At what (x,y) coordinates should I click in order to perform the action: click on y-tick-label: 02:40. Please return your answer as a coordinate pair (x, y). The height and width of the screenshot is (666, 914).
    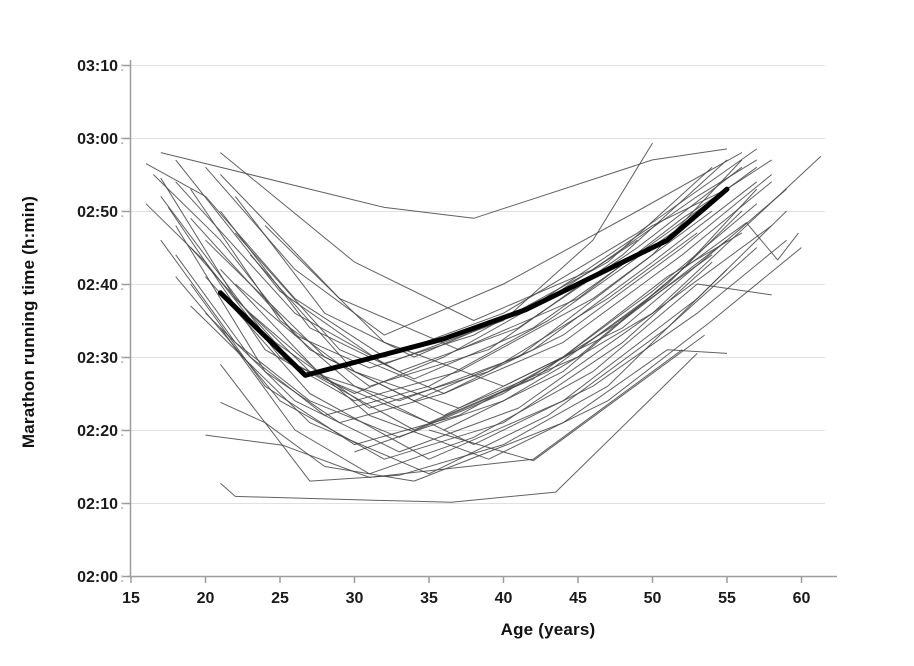
    Looking at the image, I should click on (97, 285).